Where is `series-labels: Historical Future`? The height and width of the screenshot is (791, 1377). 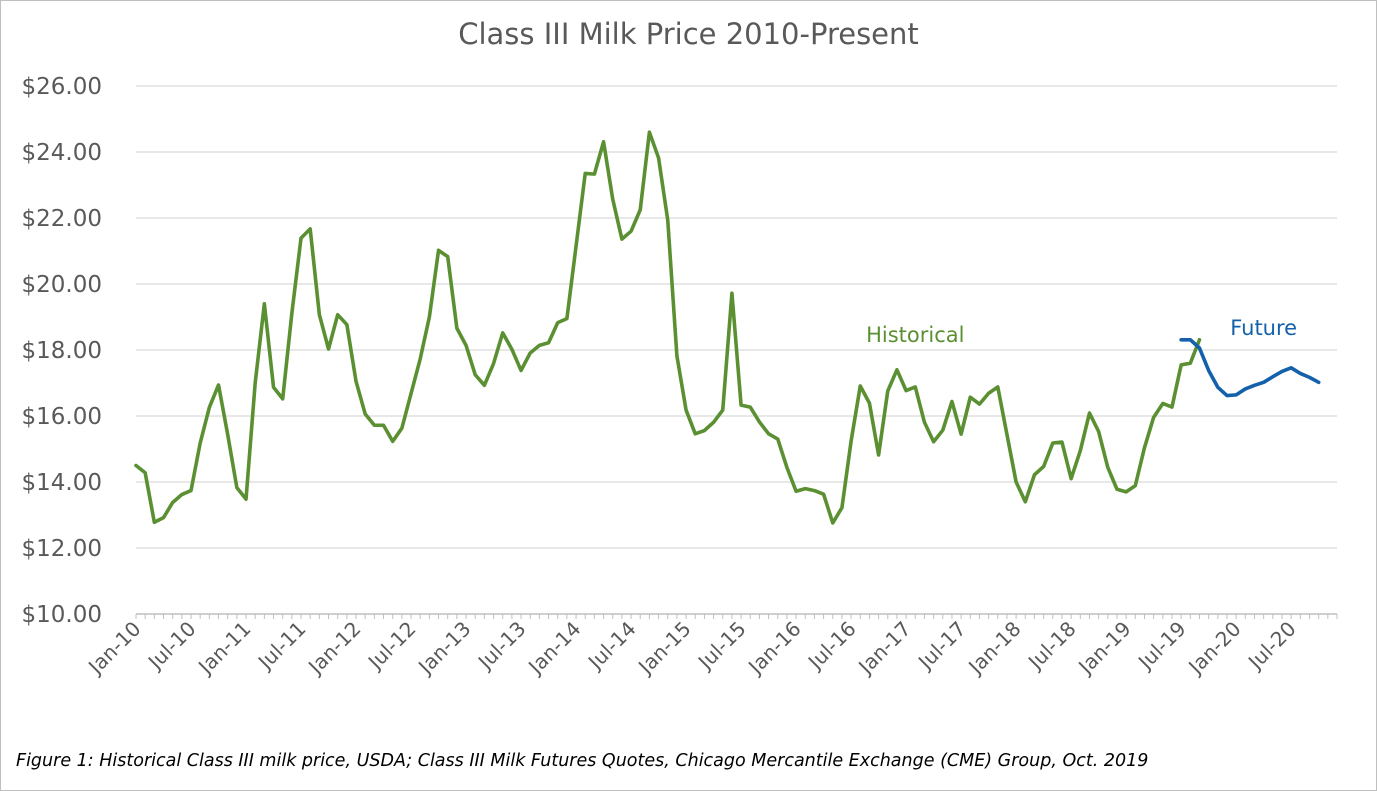
series-labels: Historical Future is located at coordinates (1081, 331).